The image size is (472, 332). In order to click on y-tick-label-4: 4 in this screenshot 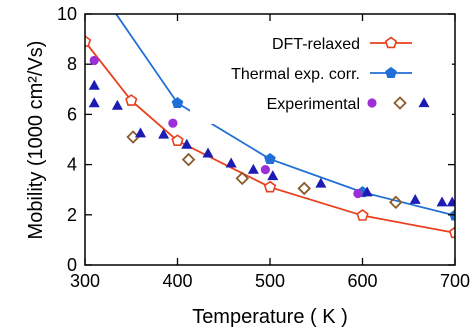, I will do `click(72, 165)`.